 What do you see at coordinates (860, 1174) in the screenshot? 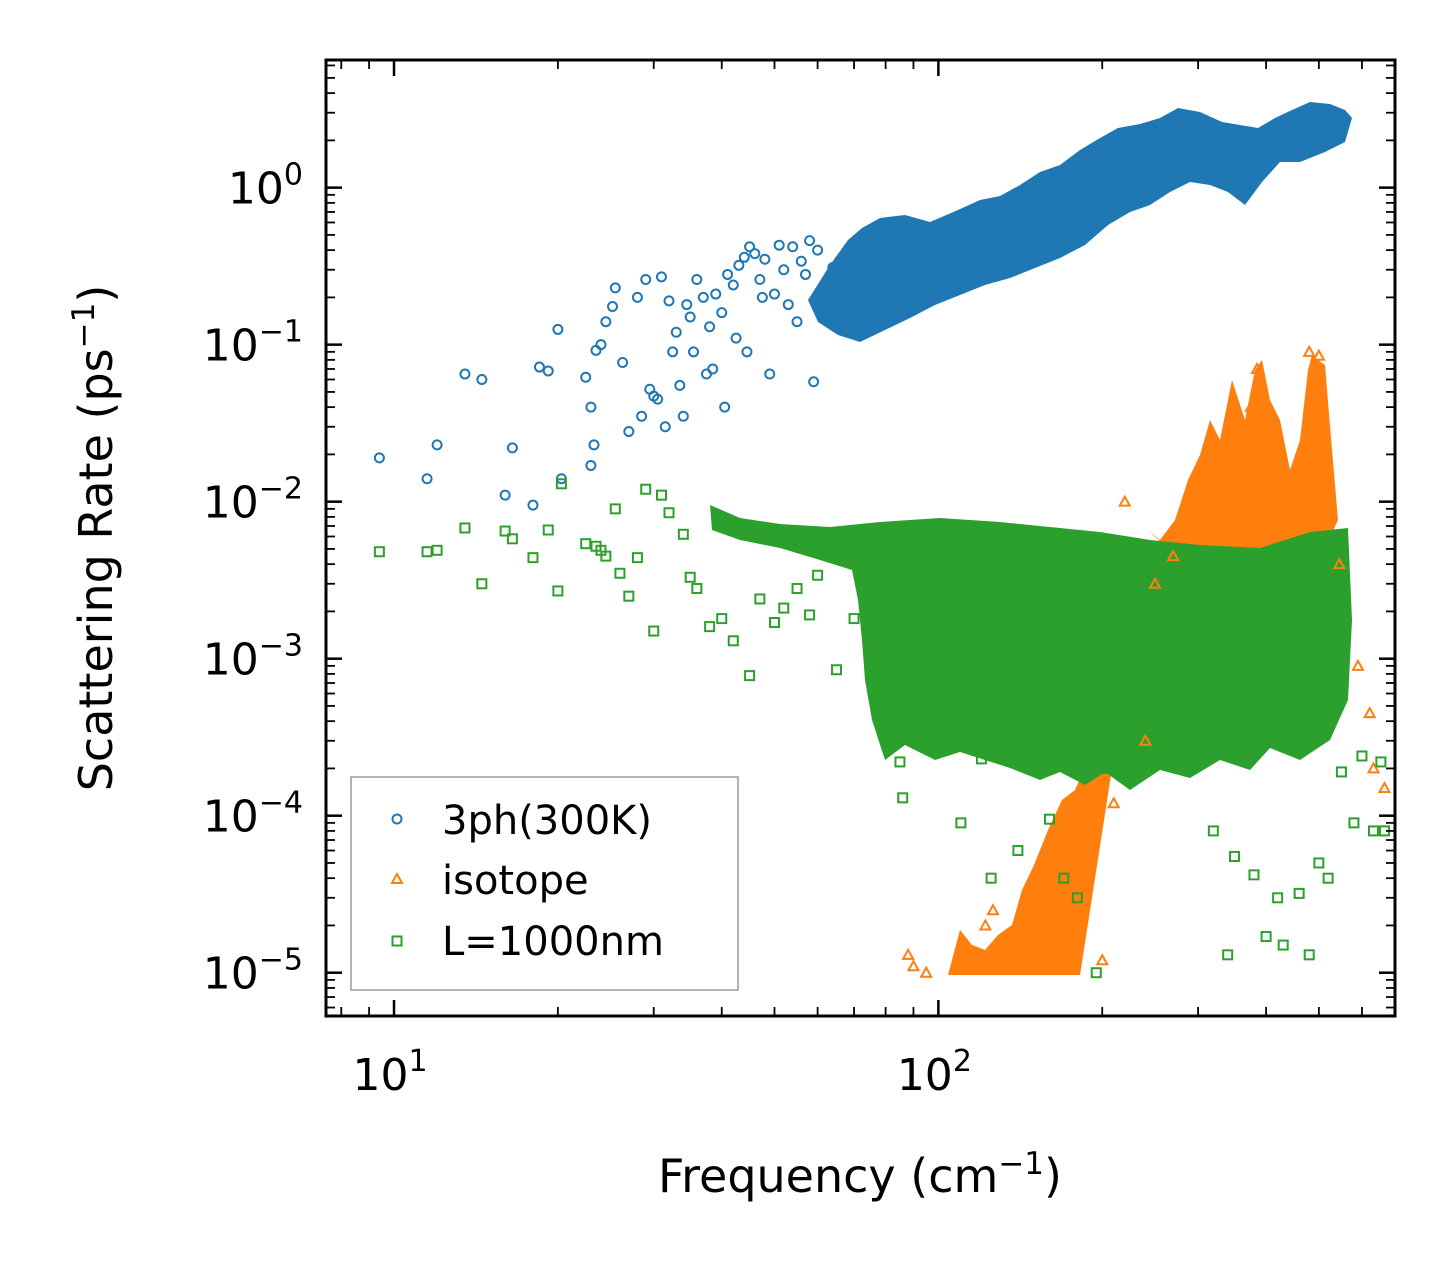
I see `x-axis-title: Frequency (cm−1)` at bounding box center [860, 1174].